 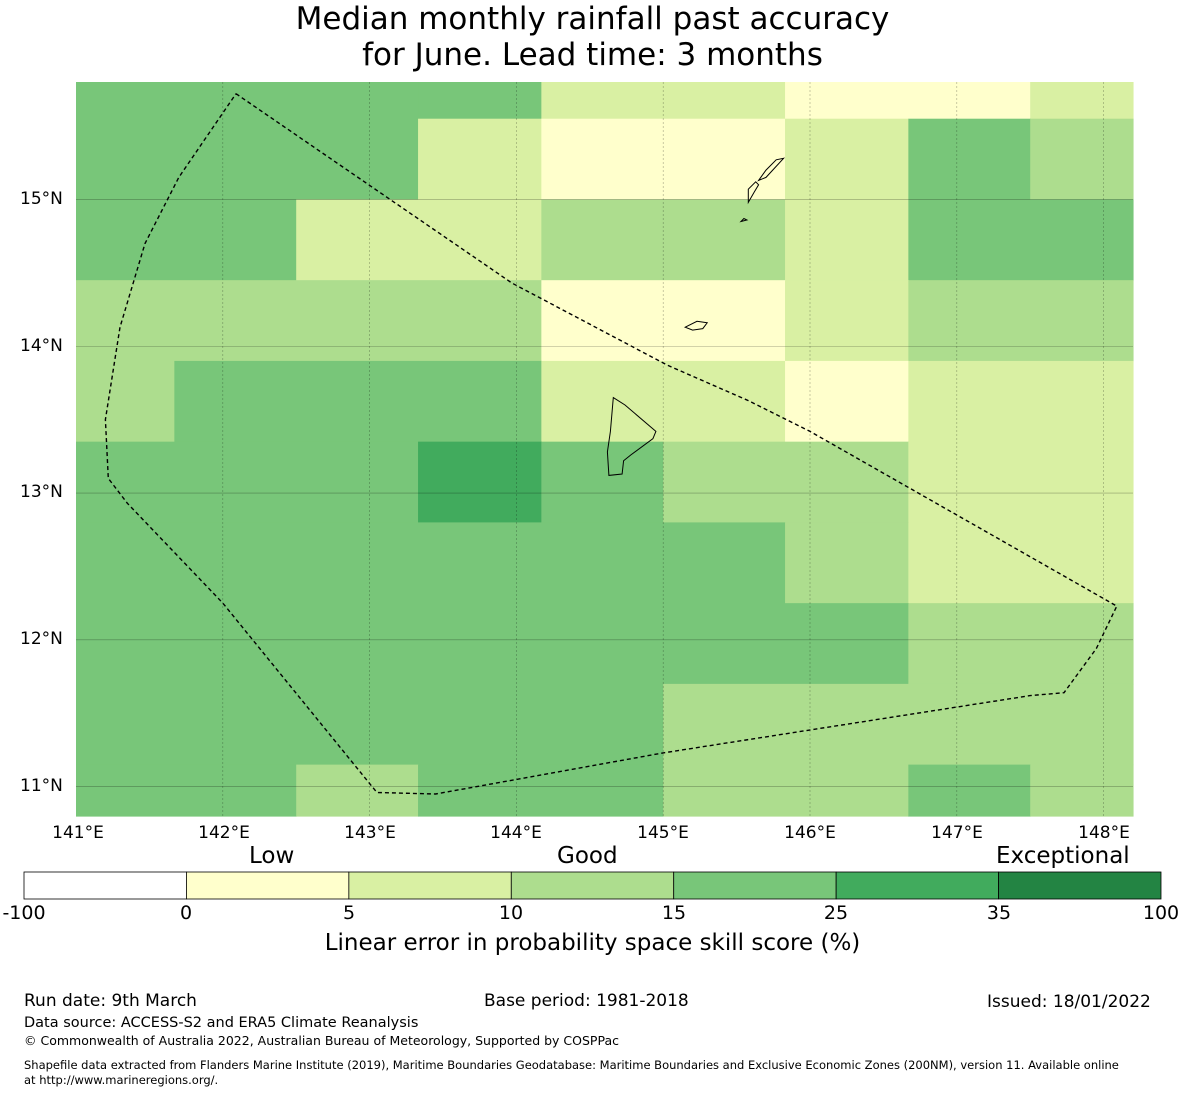 I want to click on island-aguijan, so click(x=744, y=220).